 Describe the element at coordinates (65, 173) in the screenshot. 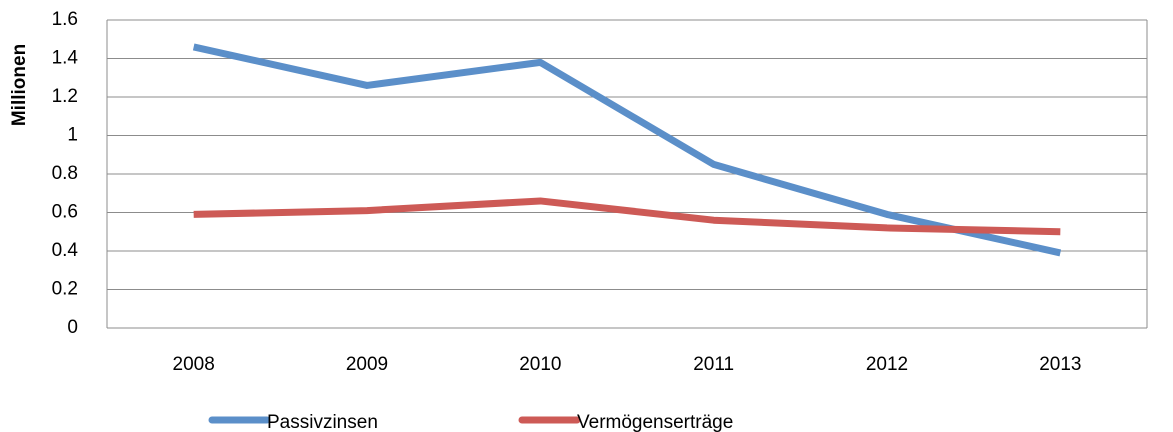

I see `y-tick-label: 0.8` at that location.